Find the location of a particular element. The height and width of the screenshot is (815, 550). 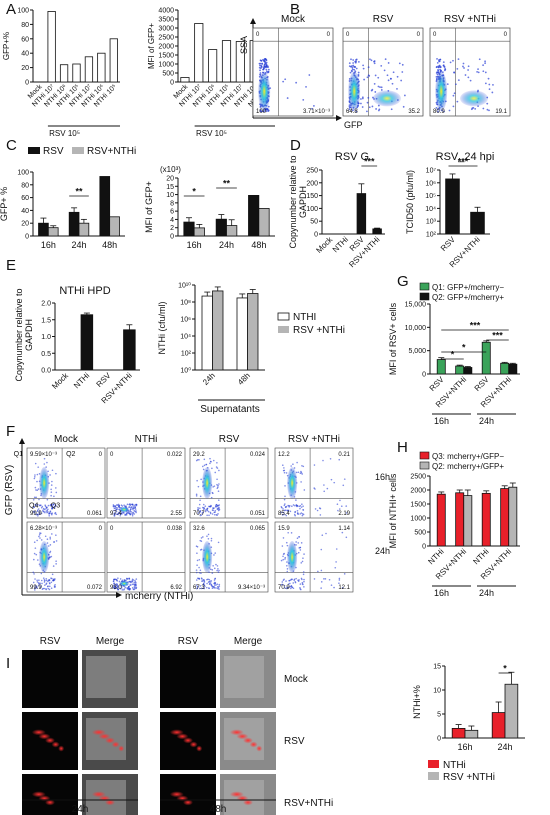

panel-e-group-label: Supernatants is located at coordinates (230, 409).